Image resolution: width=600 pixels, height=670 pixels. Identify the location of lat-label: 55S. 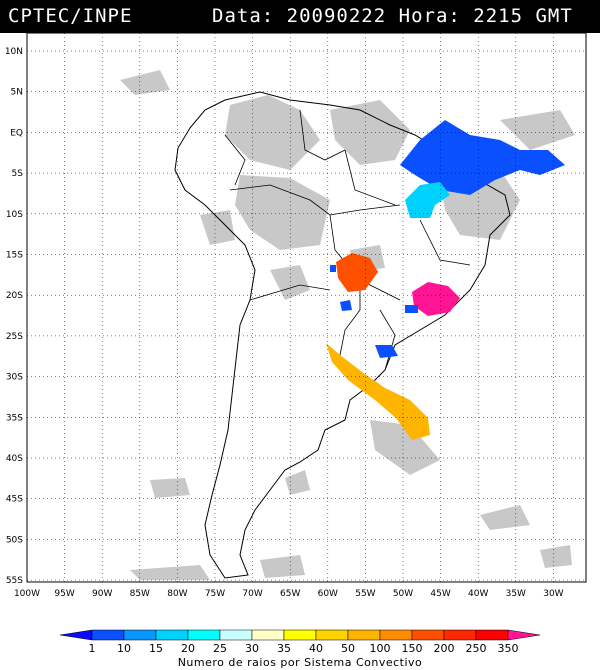
(14, 581).